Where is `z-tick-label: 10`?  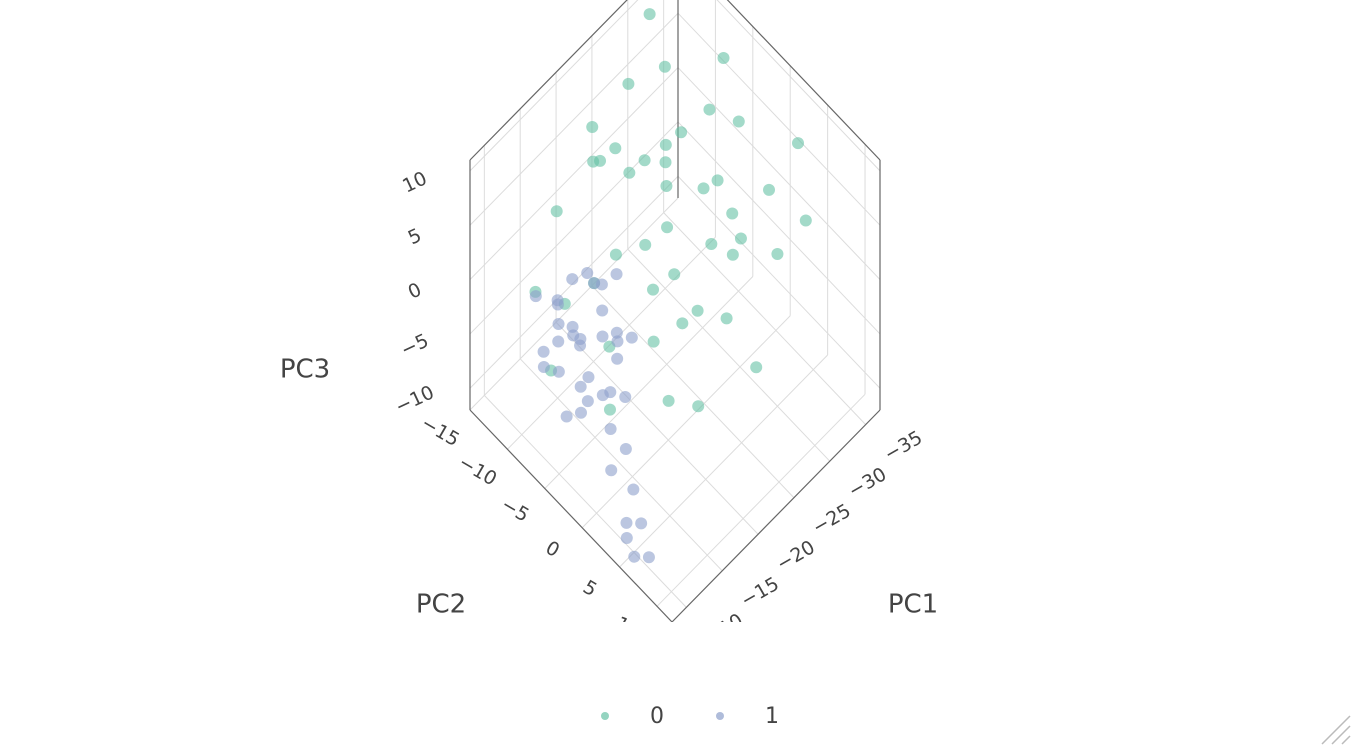
z-tick-label: 10 is located at coordinates (414, 182).